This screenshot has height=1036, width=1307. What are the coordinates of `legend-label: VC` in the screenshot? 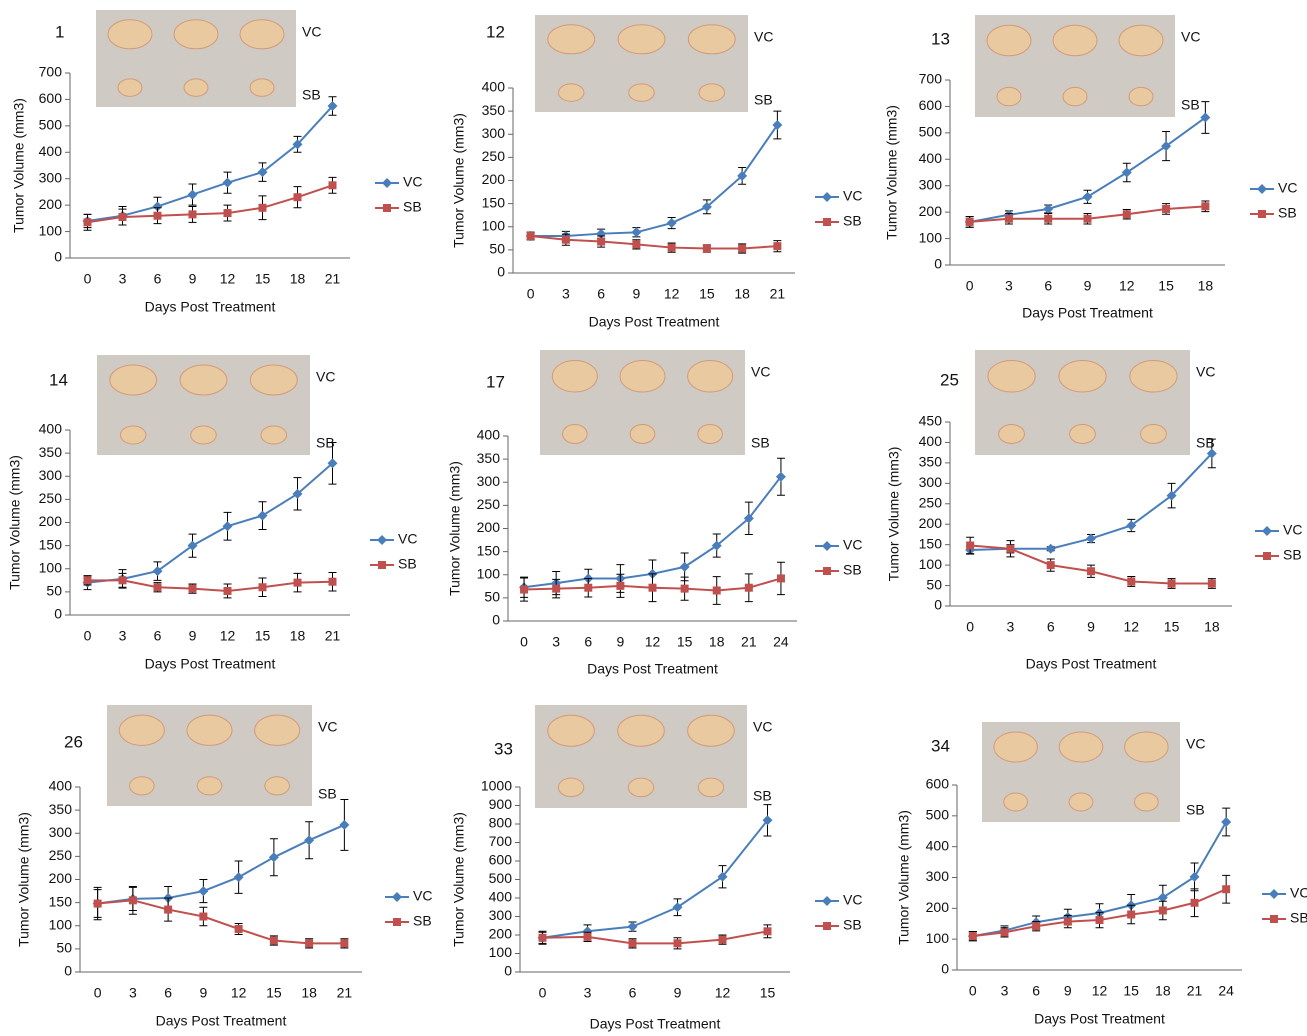 It's located at (1298, 893).